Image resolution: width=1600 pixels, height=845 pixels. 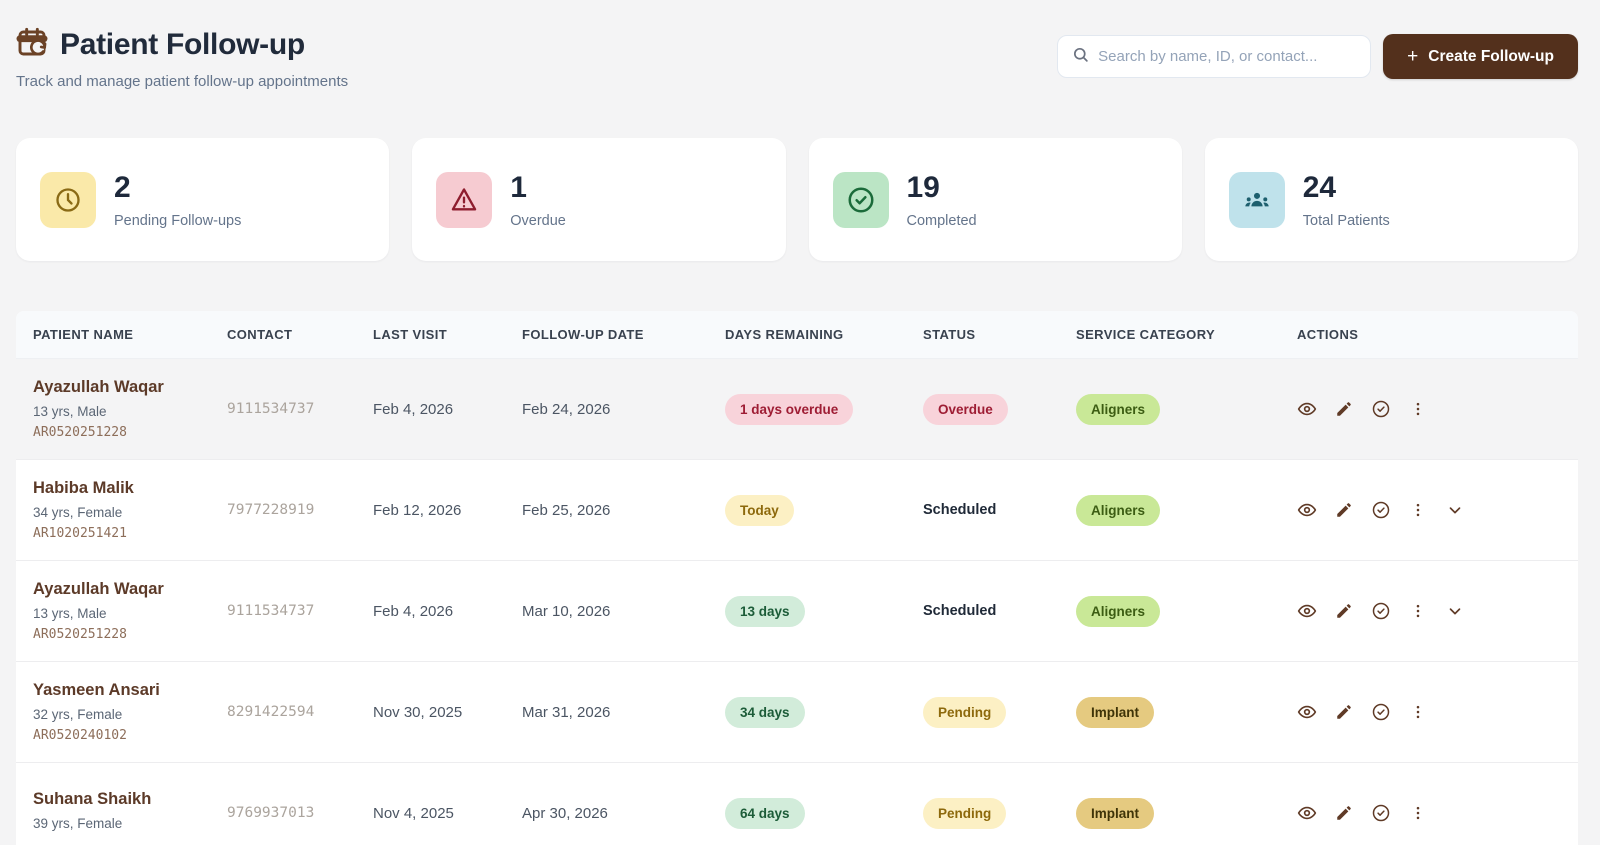 What do you see at coordinates (518, 187) in the screenshot?
I see `stat-value: 1` at bounding box center [518, 187].